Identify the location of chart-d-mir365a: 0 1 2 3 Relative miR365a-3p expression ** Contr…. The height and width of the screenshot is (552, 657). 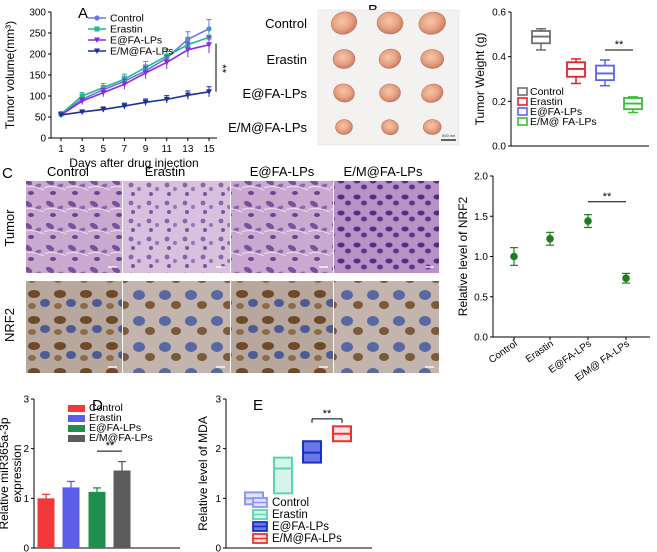
(90, 473).